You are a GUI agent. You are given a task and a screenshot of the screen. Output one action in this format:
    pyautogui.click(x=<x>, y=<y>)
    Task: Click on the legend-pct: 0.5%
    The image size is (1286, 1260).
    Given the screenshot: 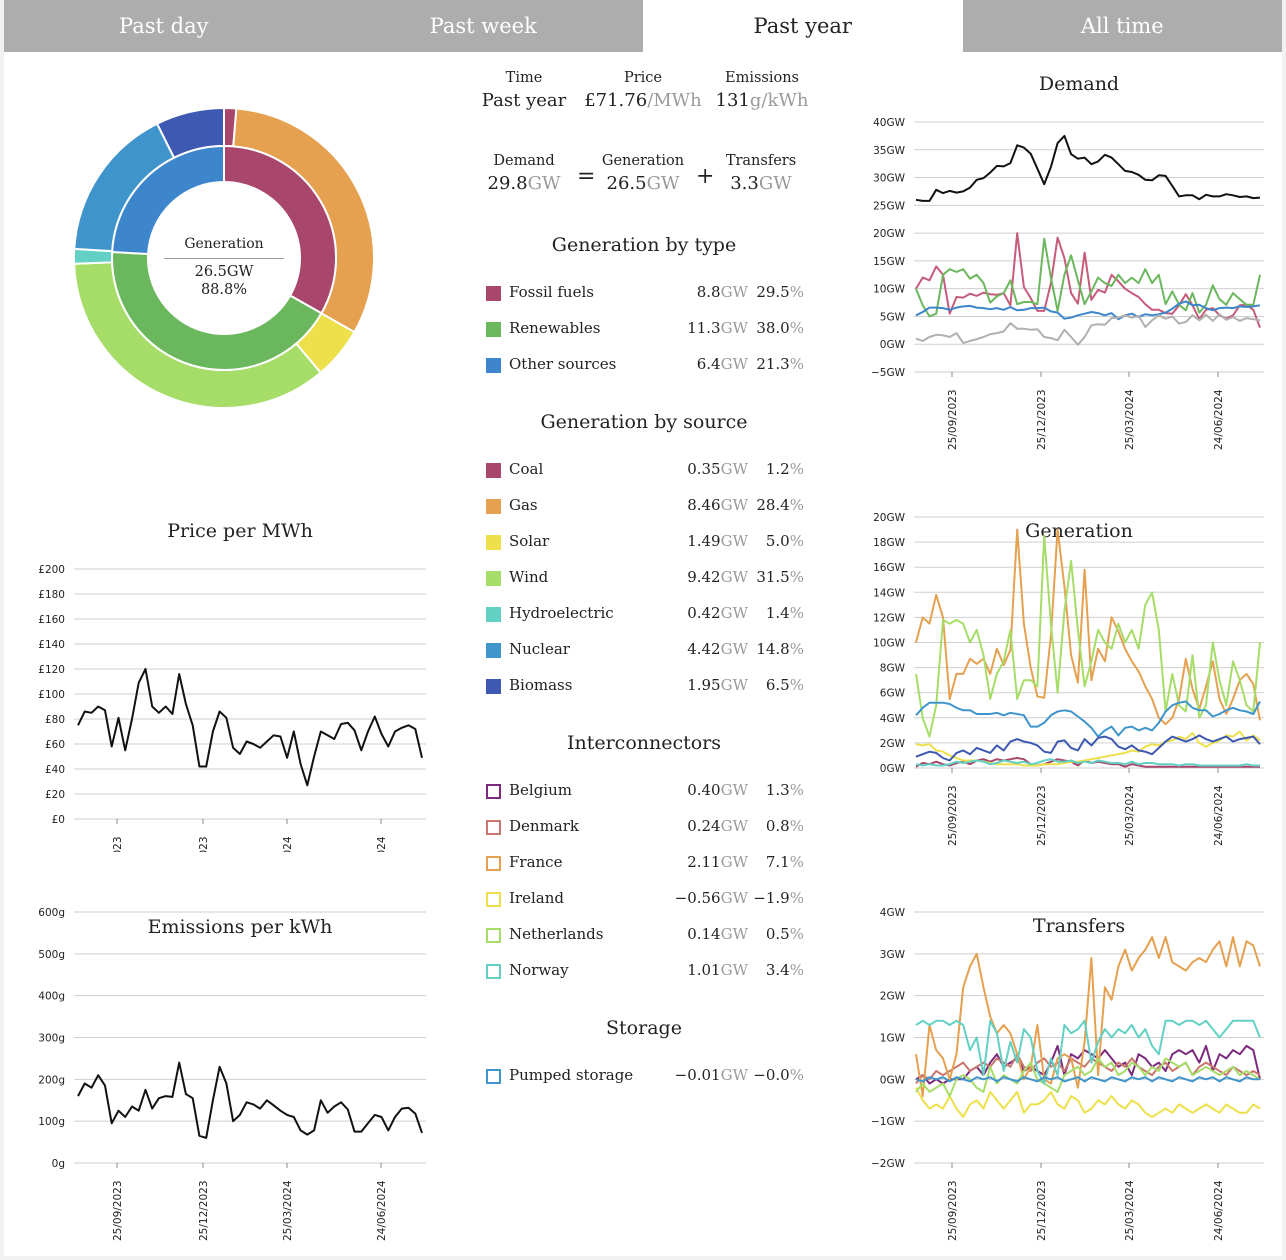 What is the action you would take?
    pyautogui.click(x=785, y=934)
    